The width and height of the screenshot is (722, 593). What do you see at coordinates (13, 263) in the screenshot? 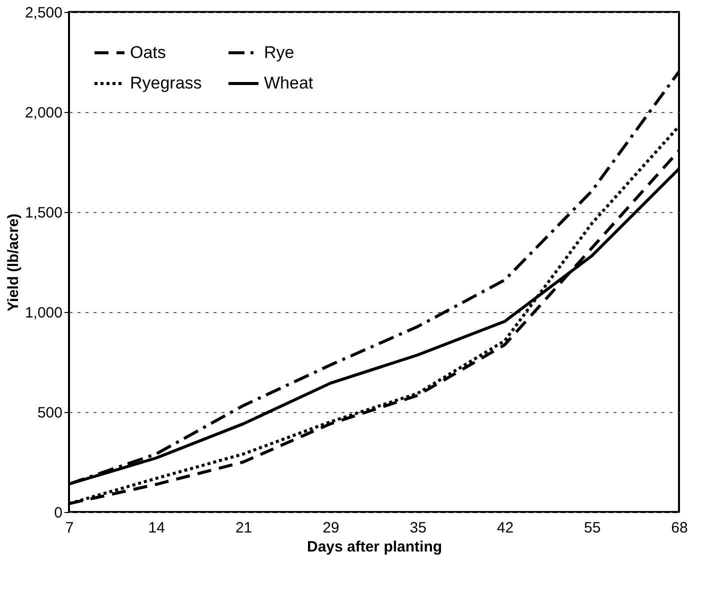
I see `y-axis-title: Yield (lb/acre)` at bounding box center [13, 263].